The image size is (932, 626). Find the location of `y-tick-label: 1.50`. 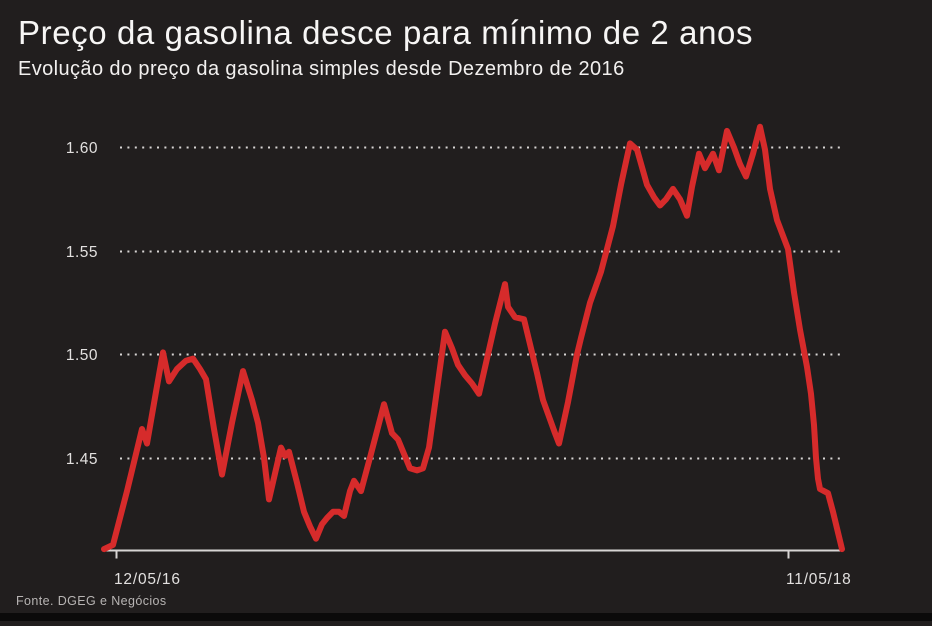

y-tick-label: 1.50 is located at coordinates (82, 355).